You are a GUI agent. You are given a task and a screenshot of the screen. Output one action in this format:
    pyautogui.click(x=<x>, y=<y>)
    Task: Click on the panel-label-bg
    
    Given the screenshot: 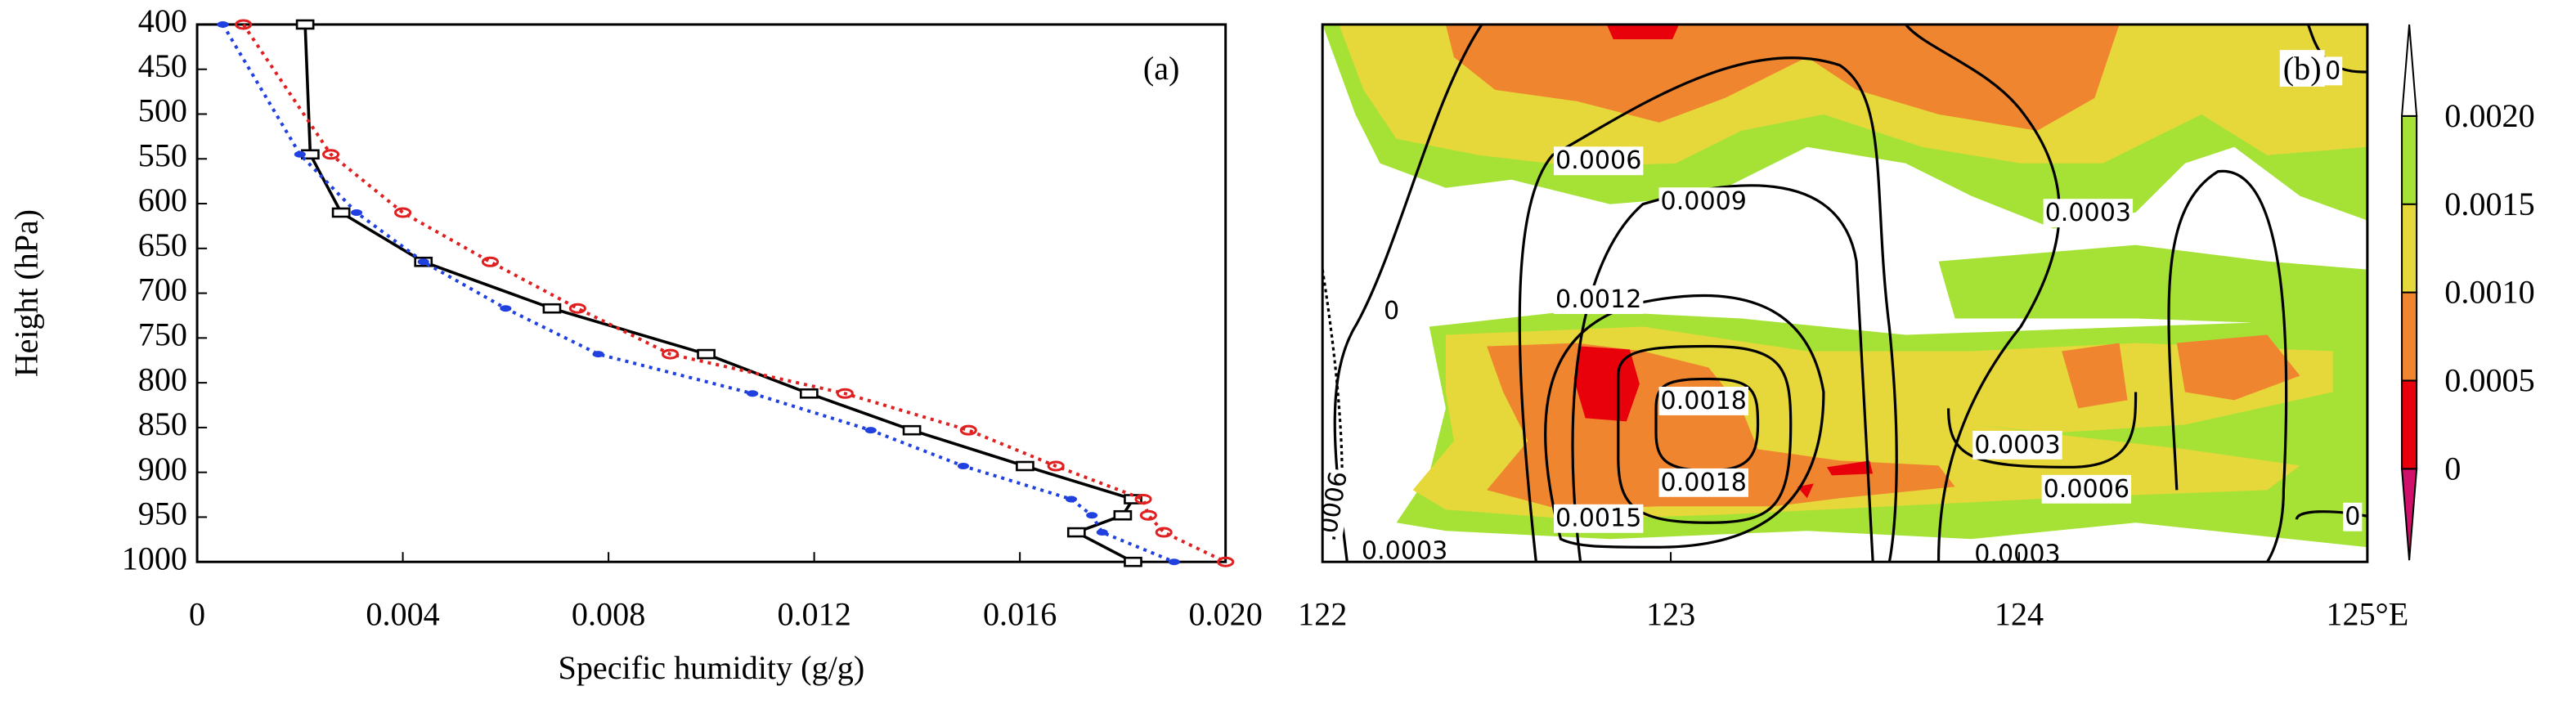 What is the action you would take?
    pyautogui.click(x=2302, y=68)
    